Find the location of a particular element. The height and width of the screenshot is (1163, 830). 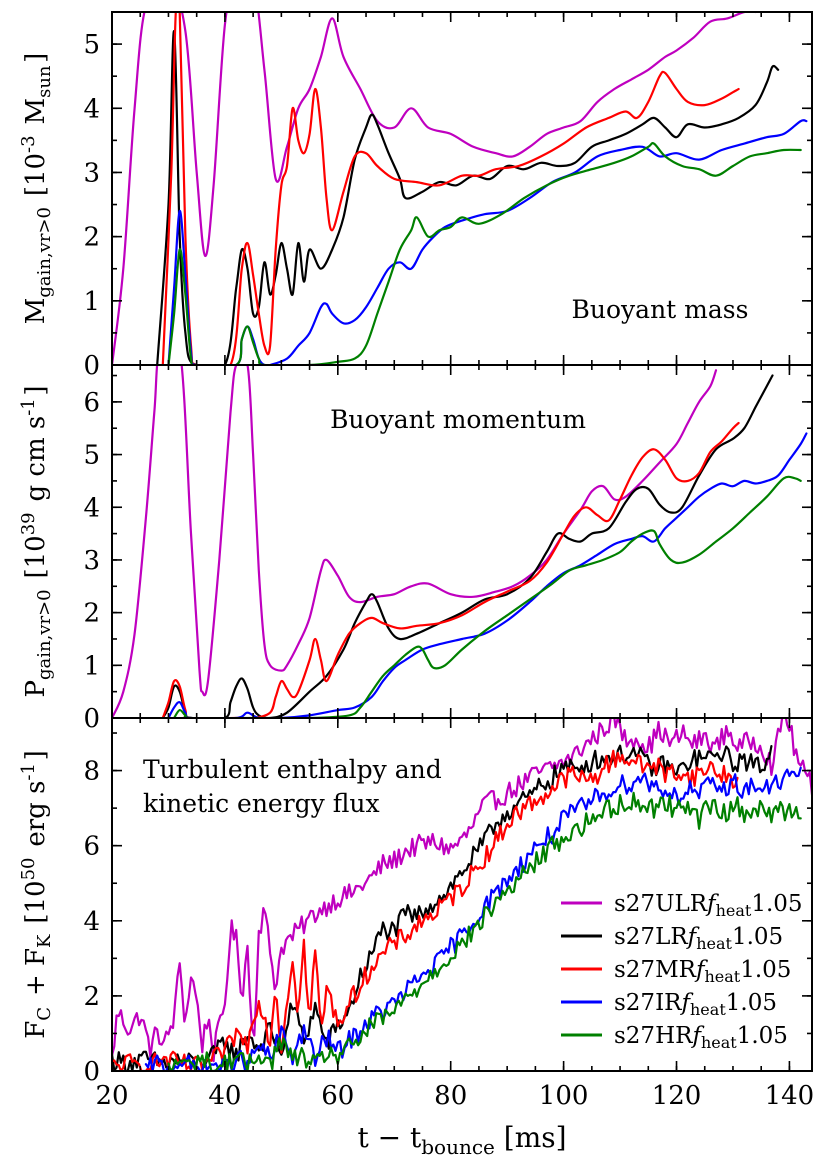

x-tick-label: 40 is located at coordinates (224, 1096).